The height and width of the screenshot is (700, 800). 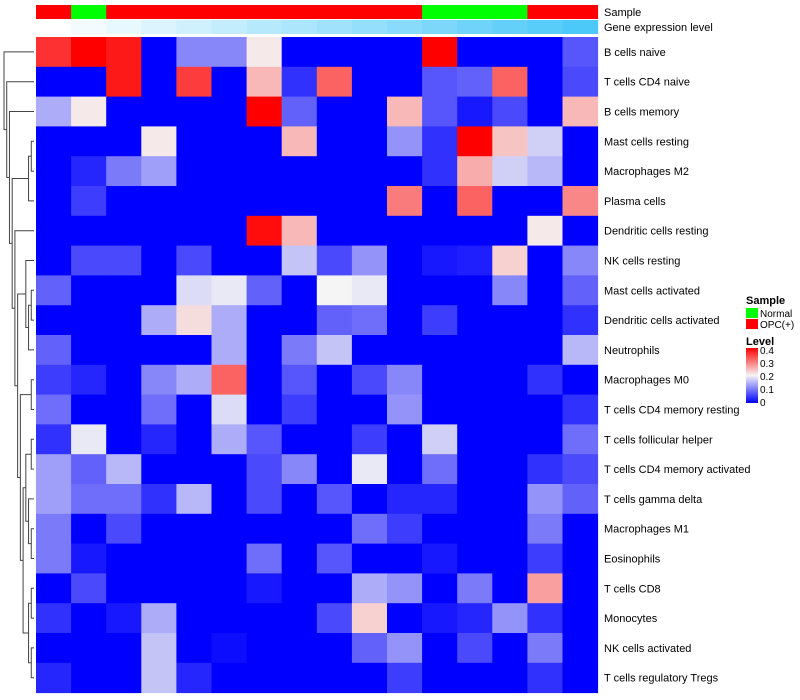 I want to click on legend-level-title: Level, so click(x=760, y=342).